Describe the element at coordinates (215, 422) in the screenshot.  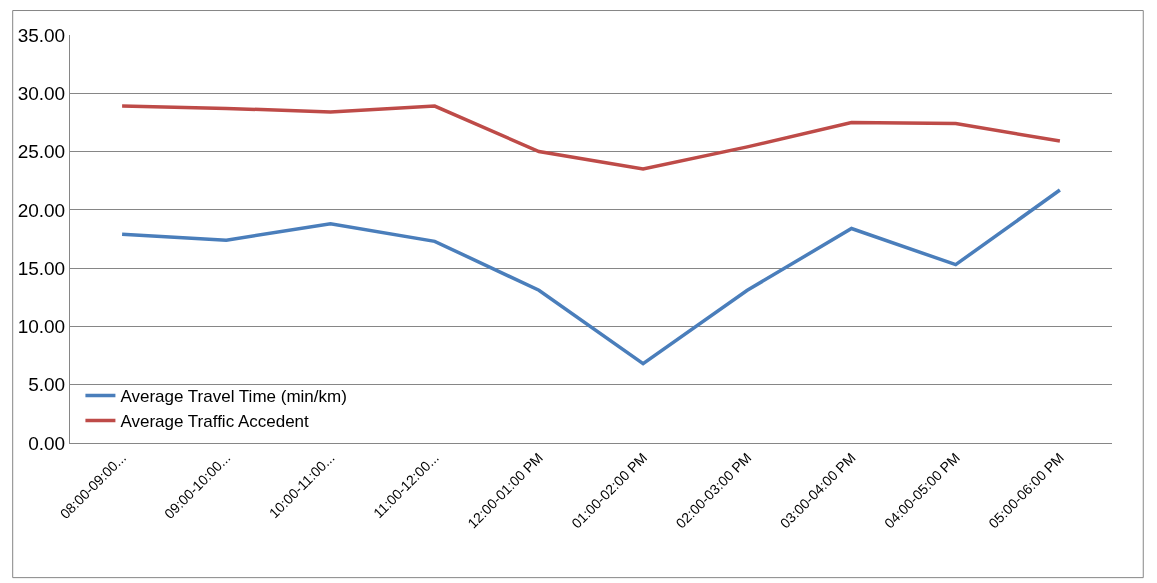
I see `legend-label: Average Traffic Accedent` at that location.